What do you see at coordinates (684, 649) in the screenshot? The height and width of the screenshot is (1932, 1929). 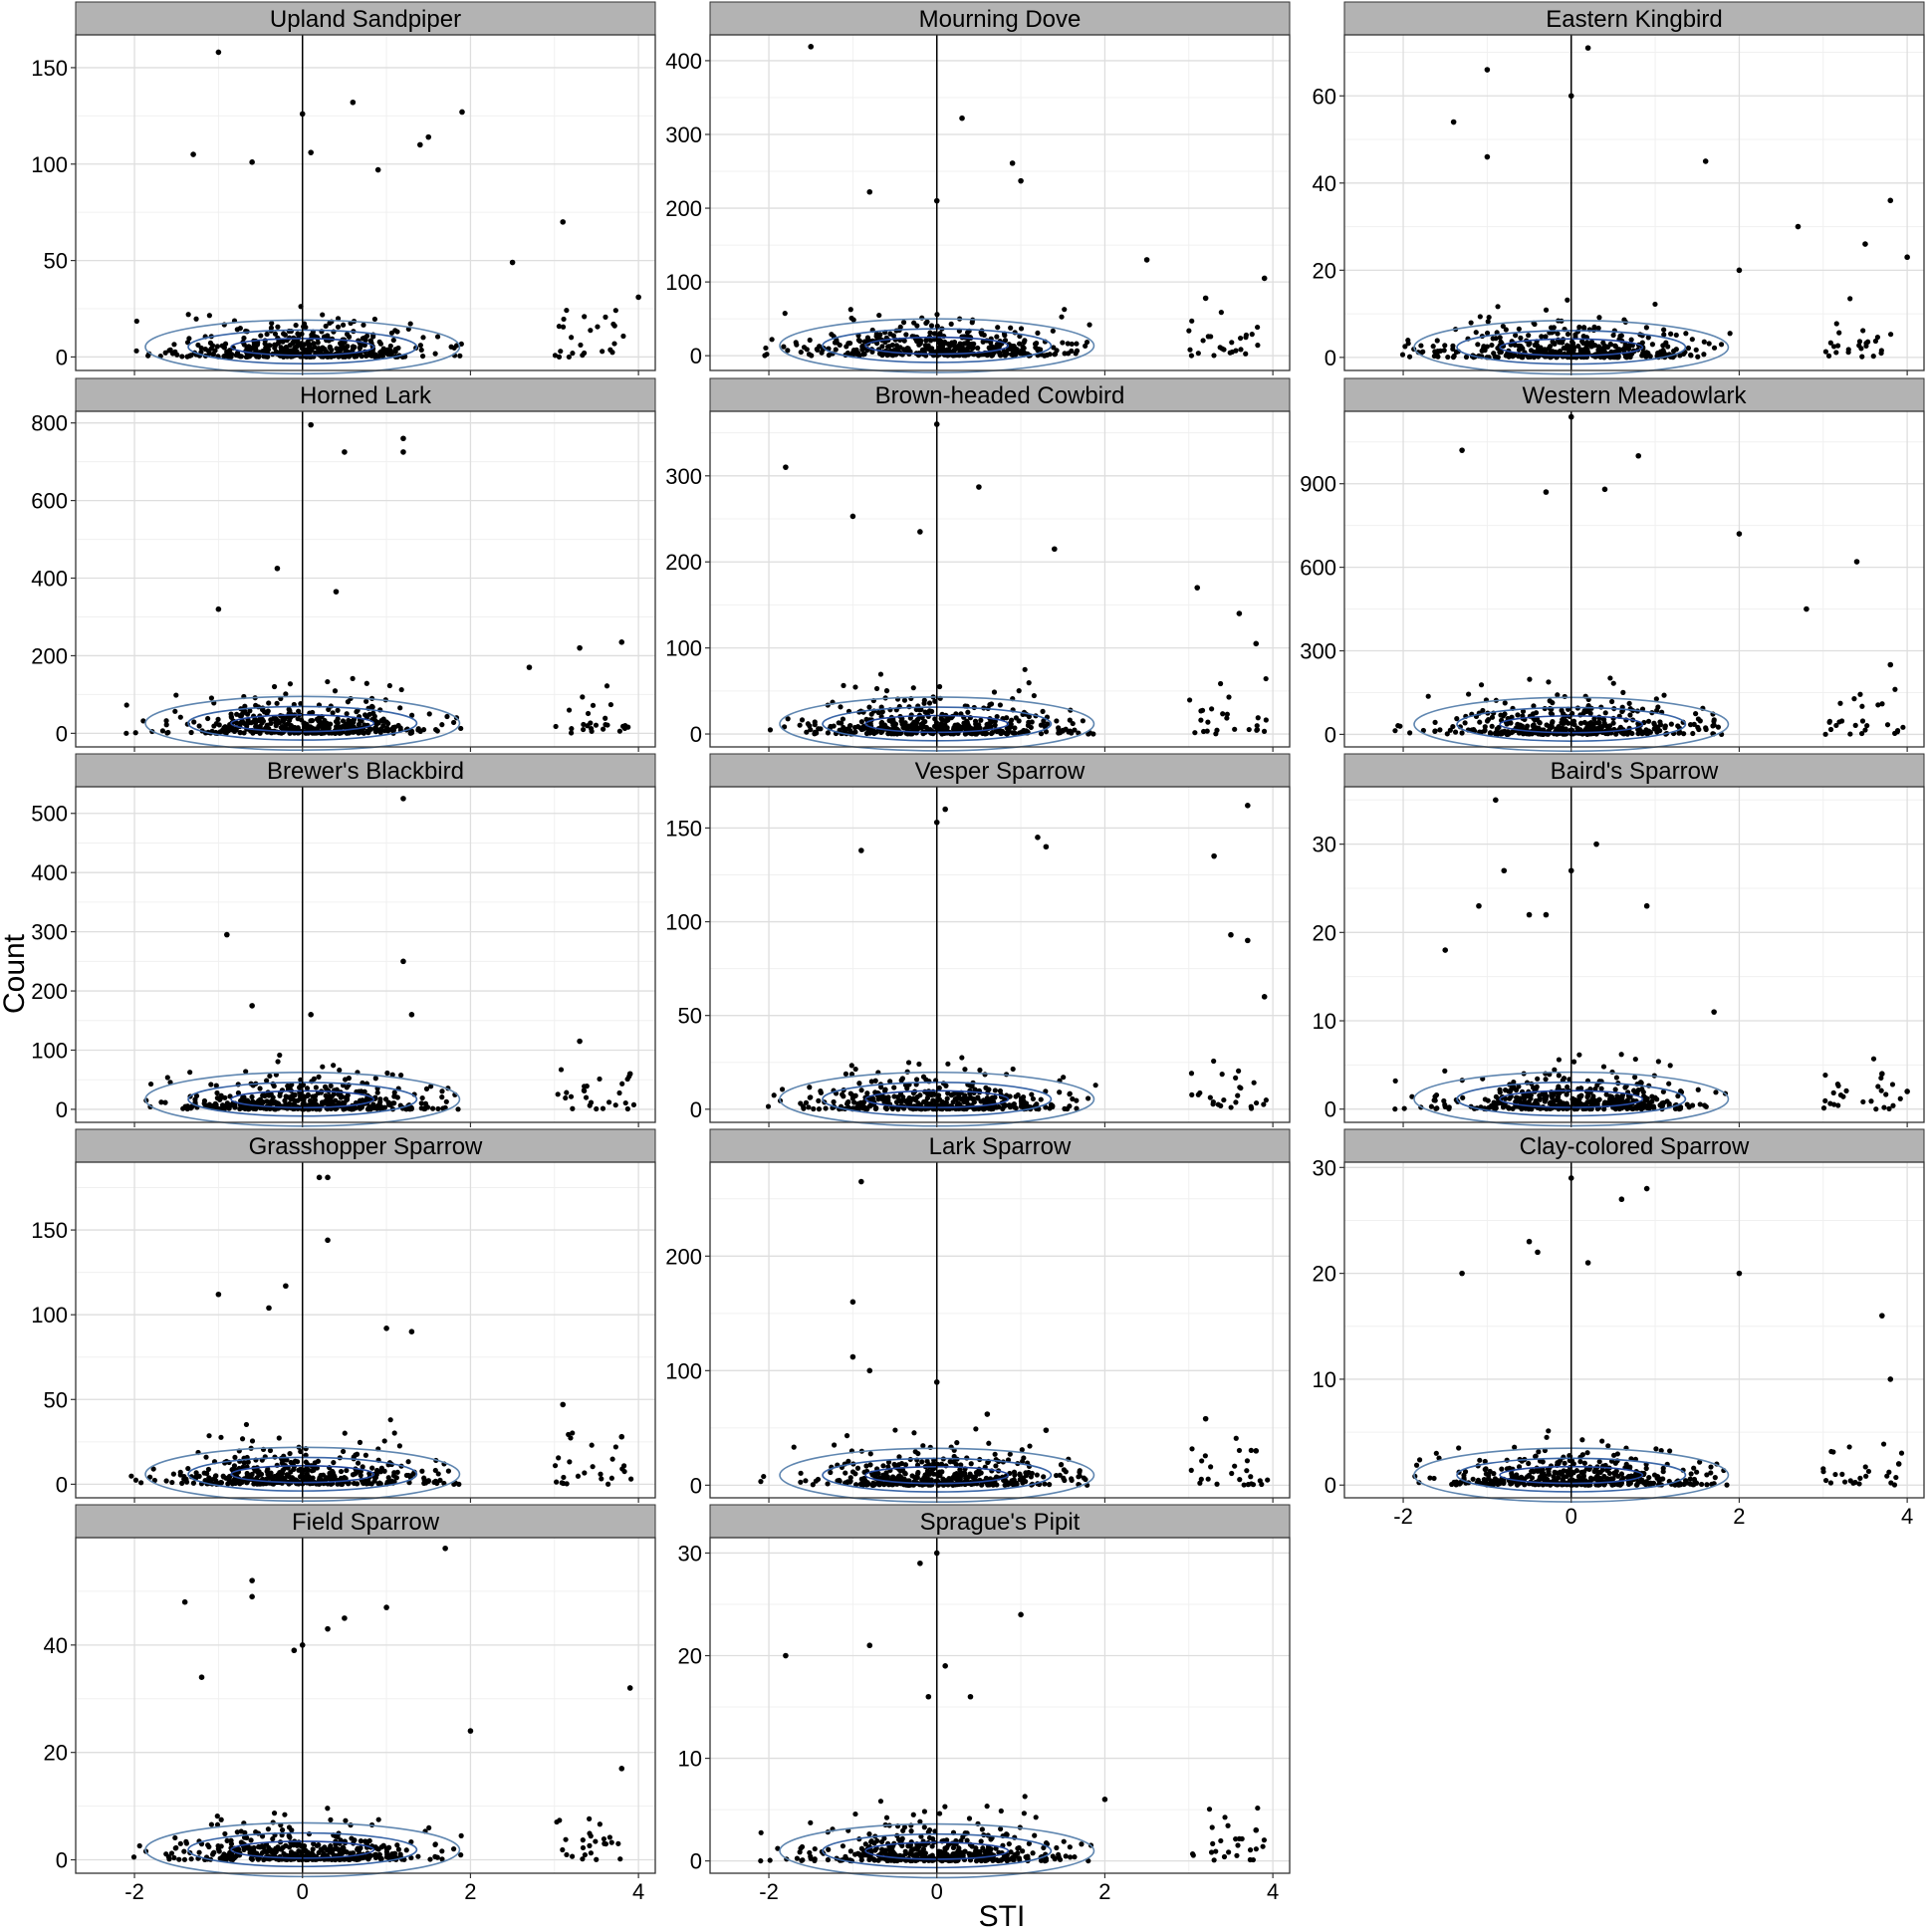 I see `y-tick-label: 100` at bounding box center [684, 649].